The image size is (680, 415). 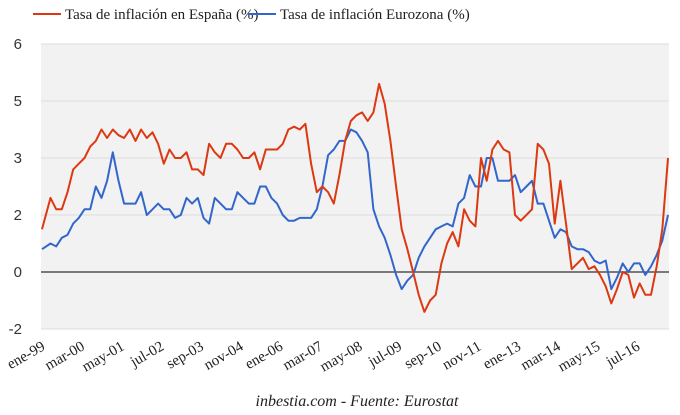 What do you see at coordinates (223, 355) in the screenshot?
I see `x-tick-label: nov-04` at bounding box center [223, 355].